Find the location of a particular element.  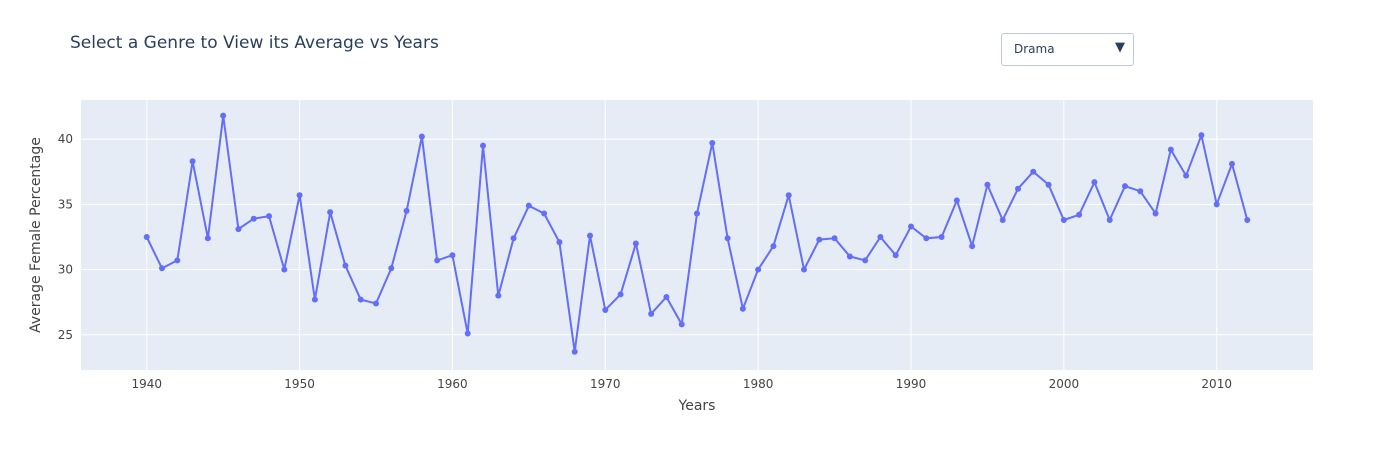

x-tick-label: 2010 is located at coordinates (1216, 384).